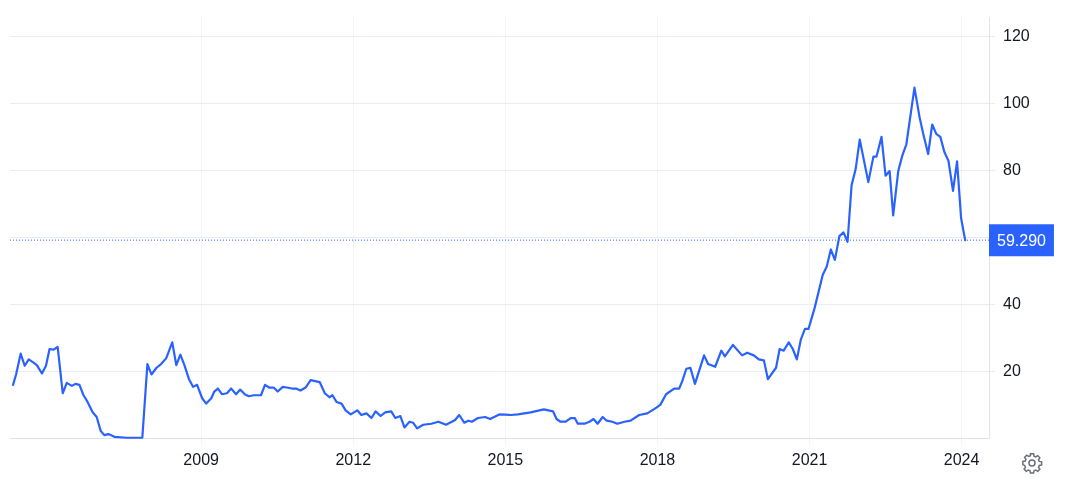  What do you see at coordinates (1012, 304) in the screenshot?
I see `y-tick-label: 40` at bounding box center [1012, 304].